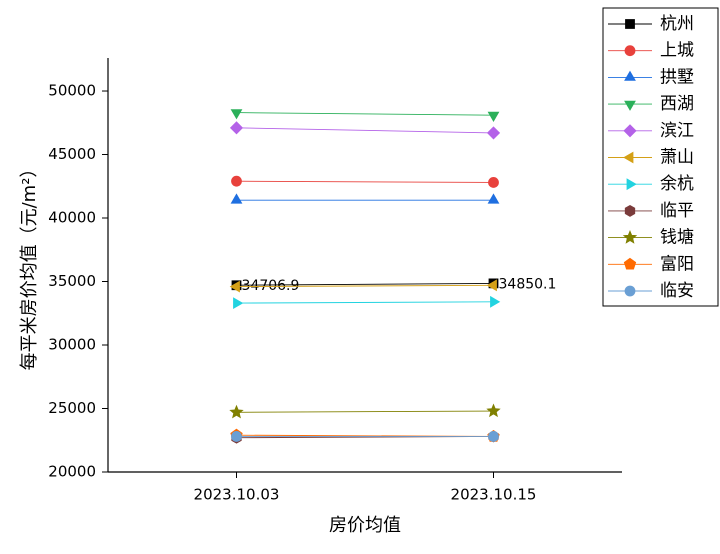 The image size is (720, 554). I want to click on y-axis-label: 每平米房价均值（元/m²）, so click(29, 265).